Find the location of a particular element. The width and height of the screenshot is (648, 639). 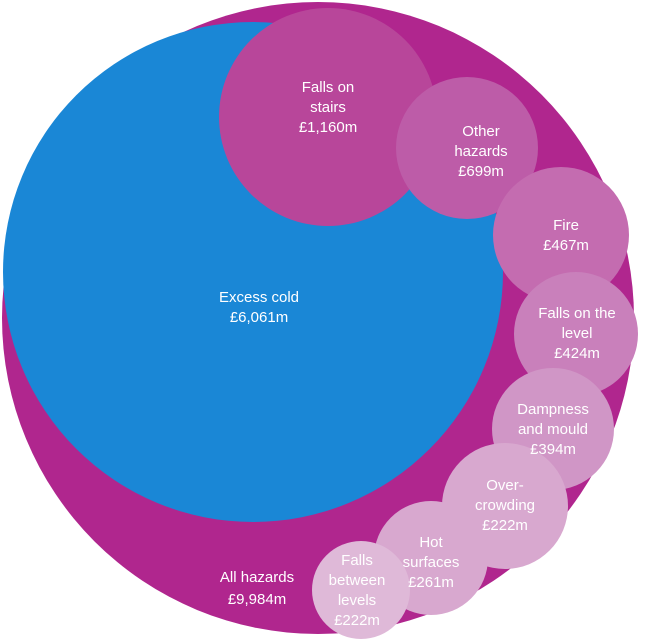

bubble-hot-surfaces-label-line: surfaces is located at coordinates (431, 562).